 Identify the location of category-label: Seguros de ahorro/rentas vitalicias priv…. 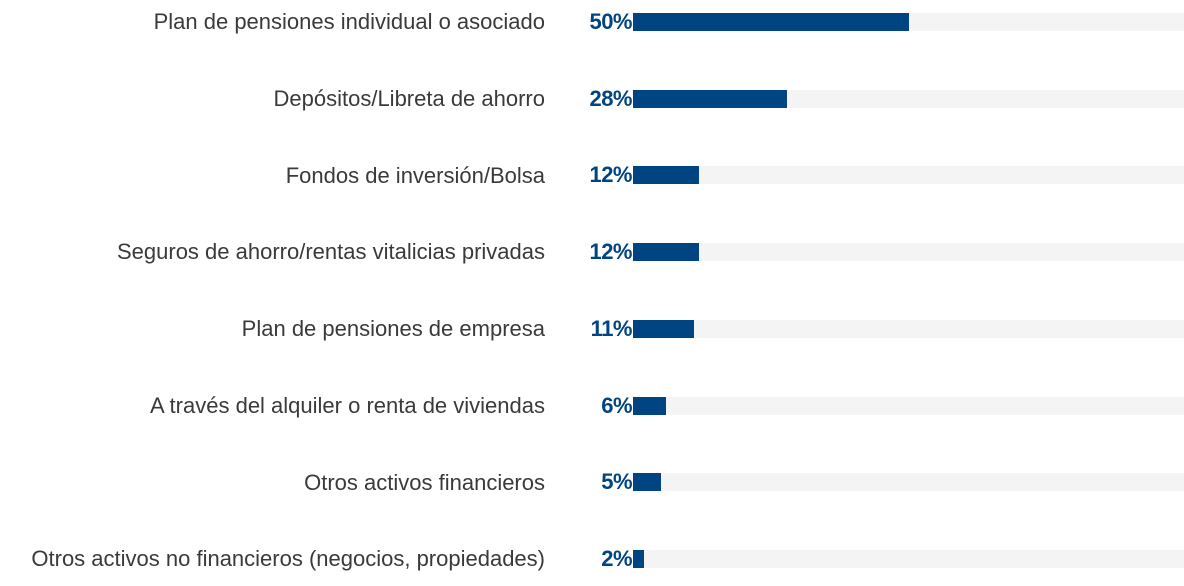
(330, 252).